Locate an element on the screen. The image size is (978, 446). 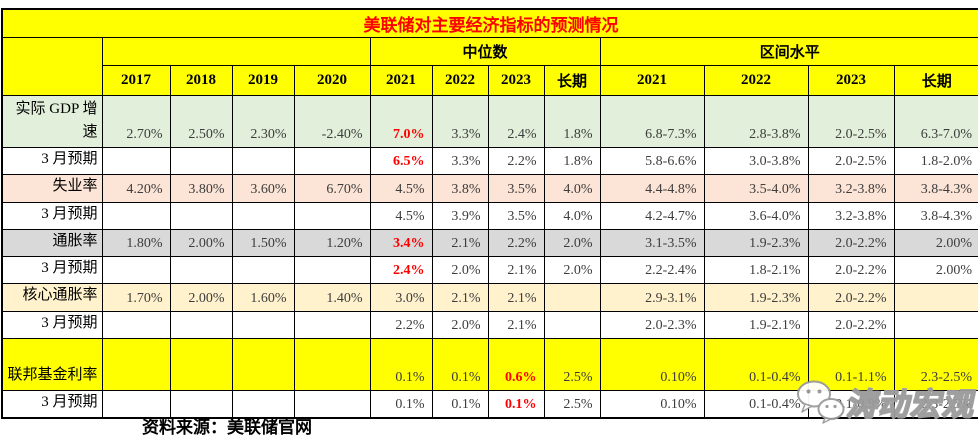
table-cell: 2.2% is located at coordinates (401, 324).